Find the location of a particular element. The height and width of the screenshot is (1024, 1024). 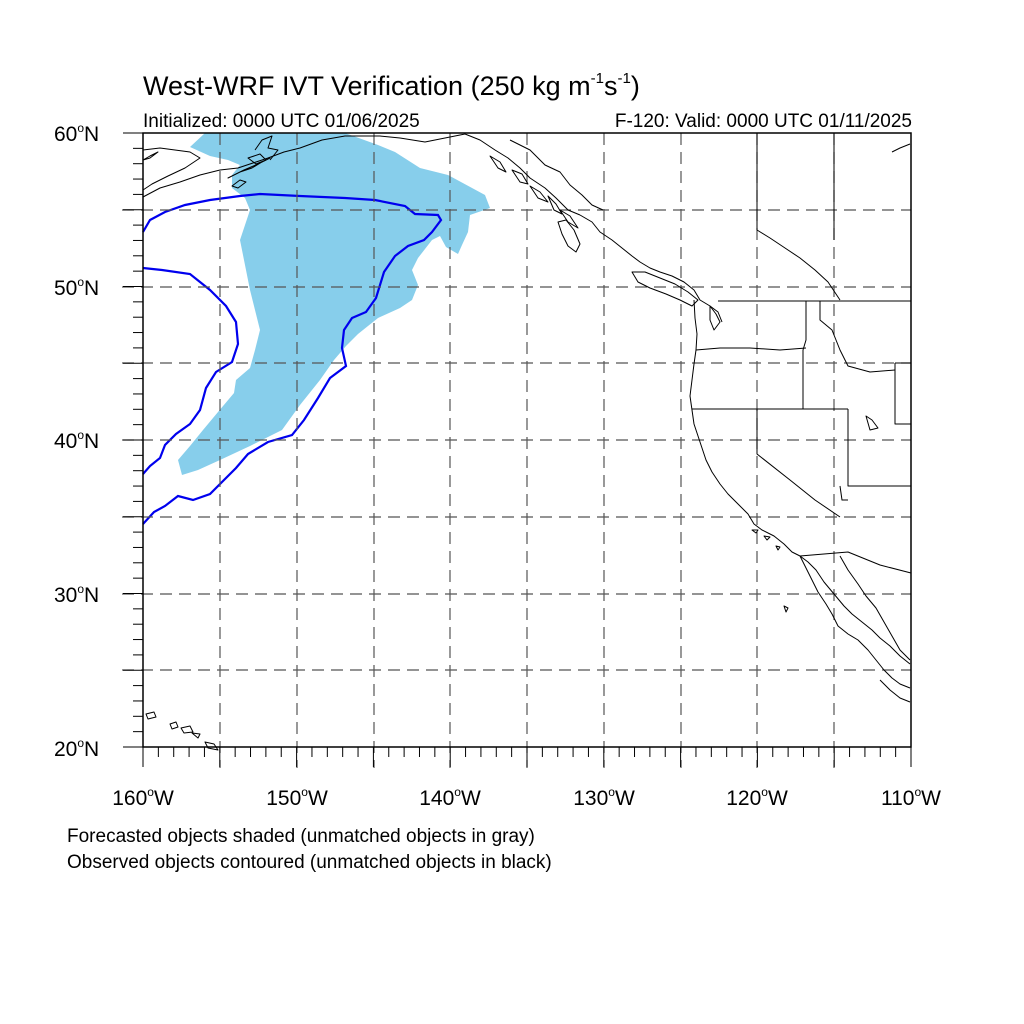

forecast-ivt-object is located at coordinates (334, 304).